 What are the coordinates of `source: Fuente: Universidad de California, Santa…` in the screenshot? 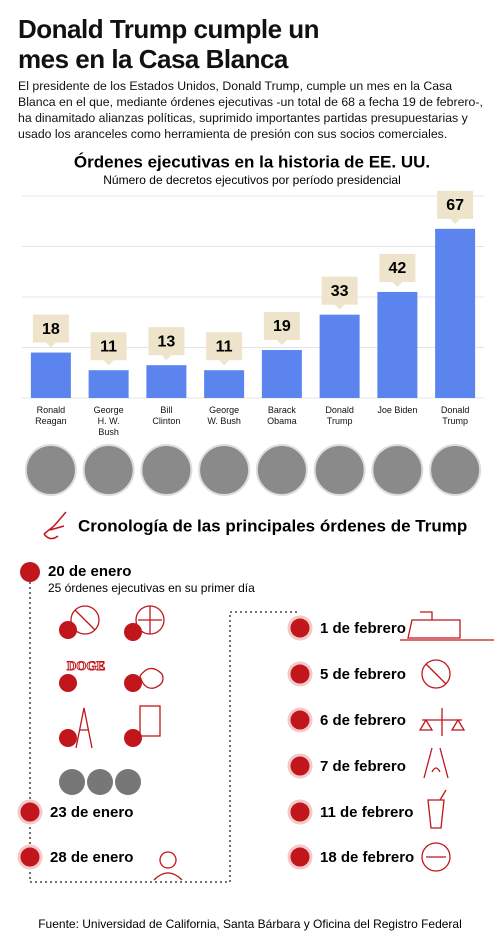 It's located at (250, 924).